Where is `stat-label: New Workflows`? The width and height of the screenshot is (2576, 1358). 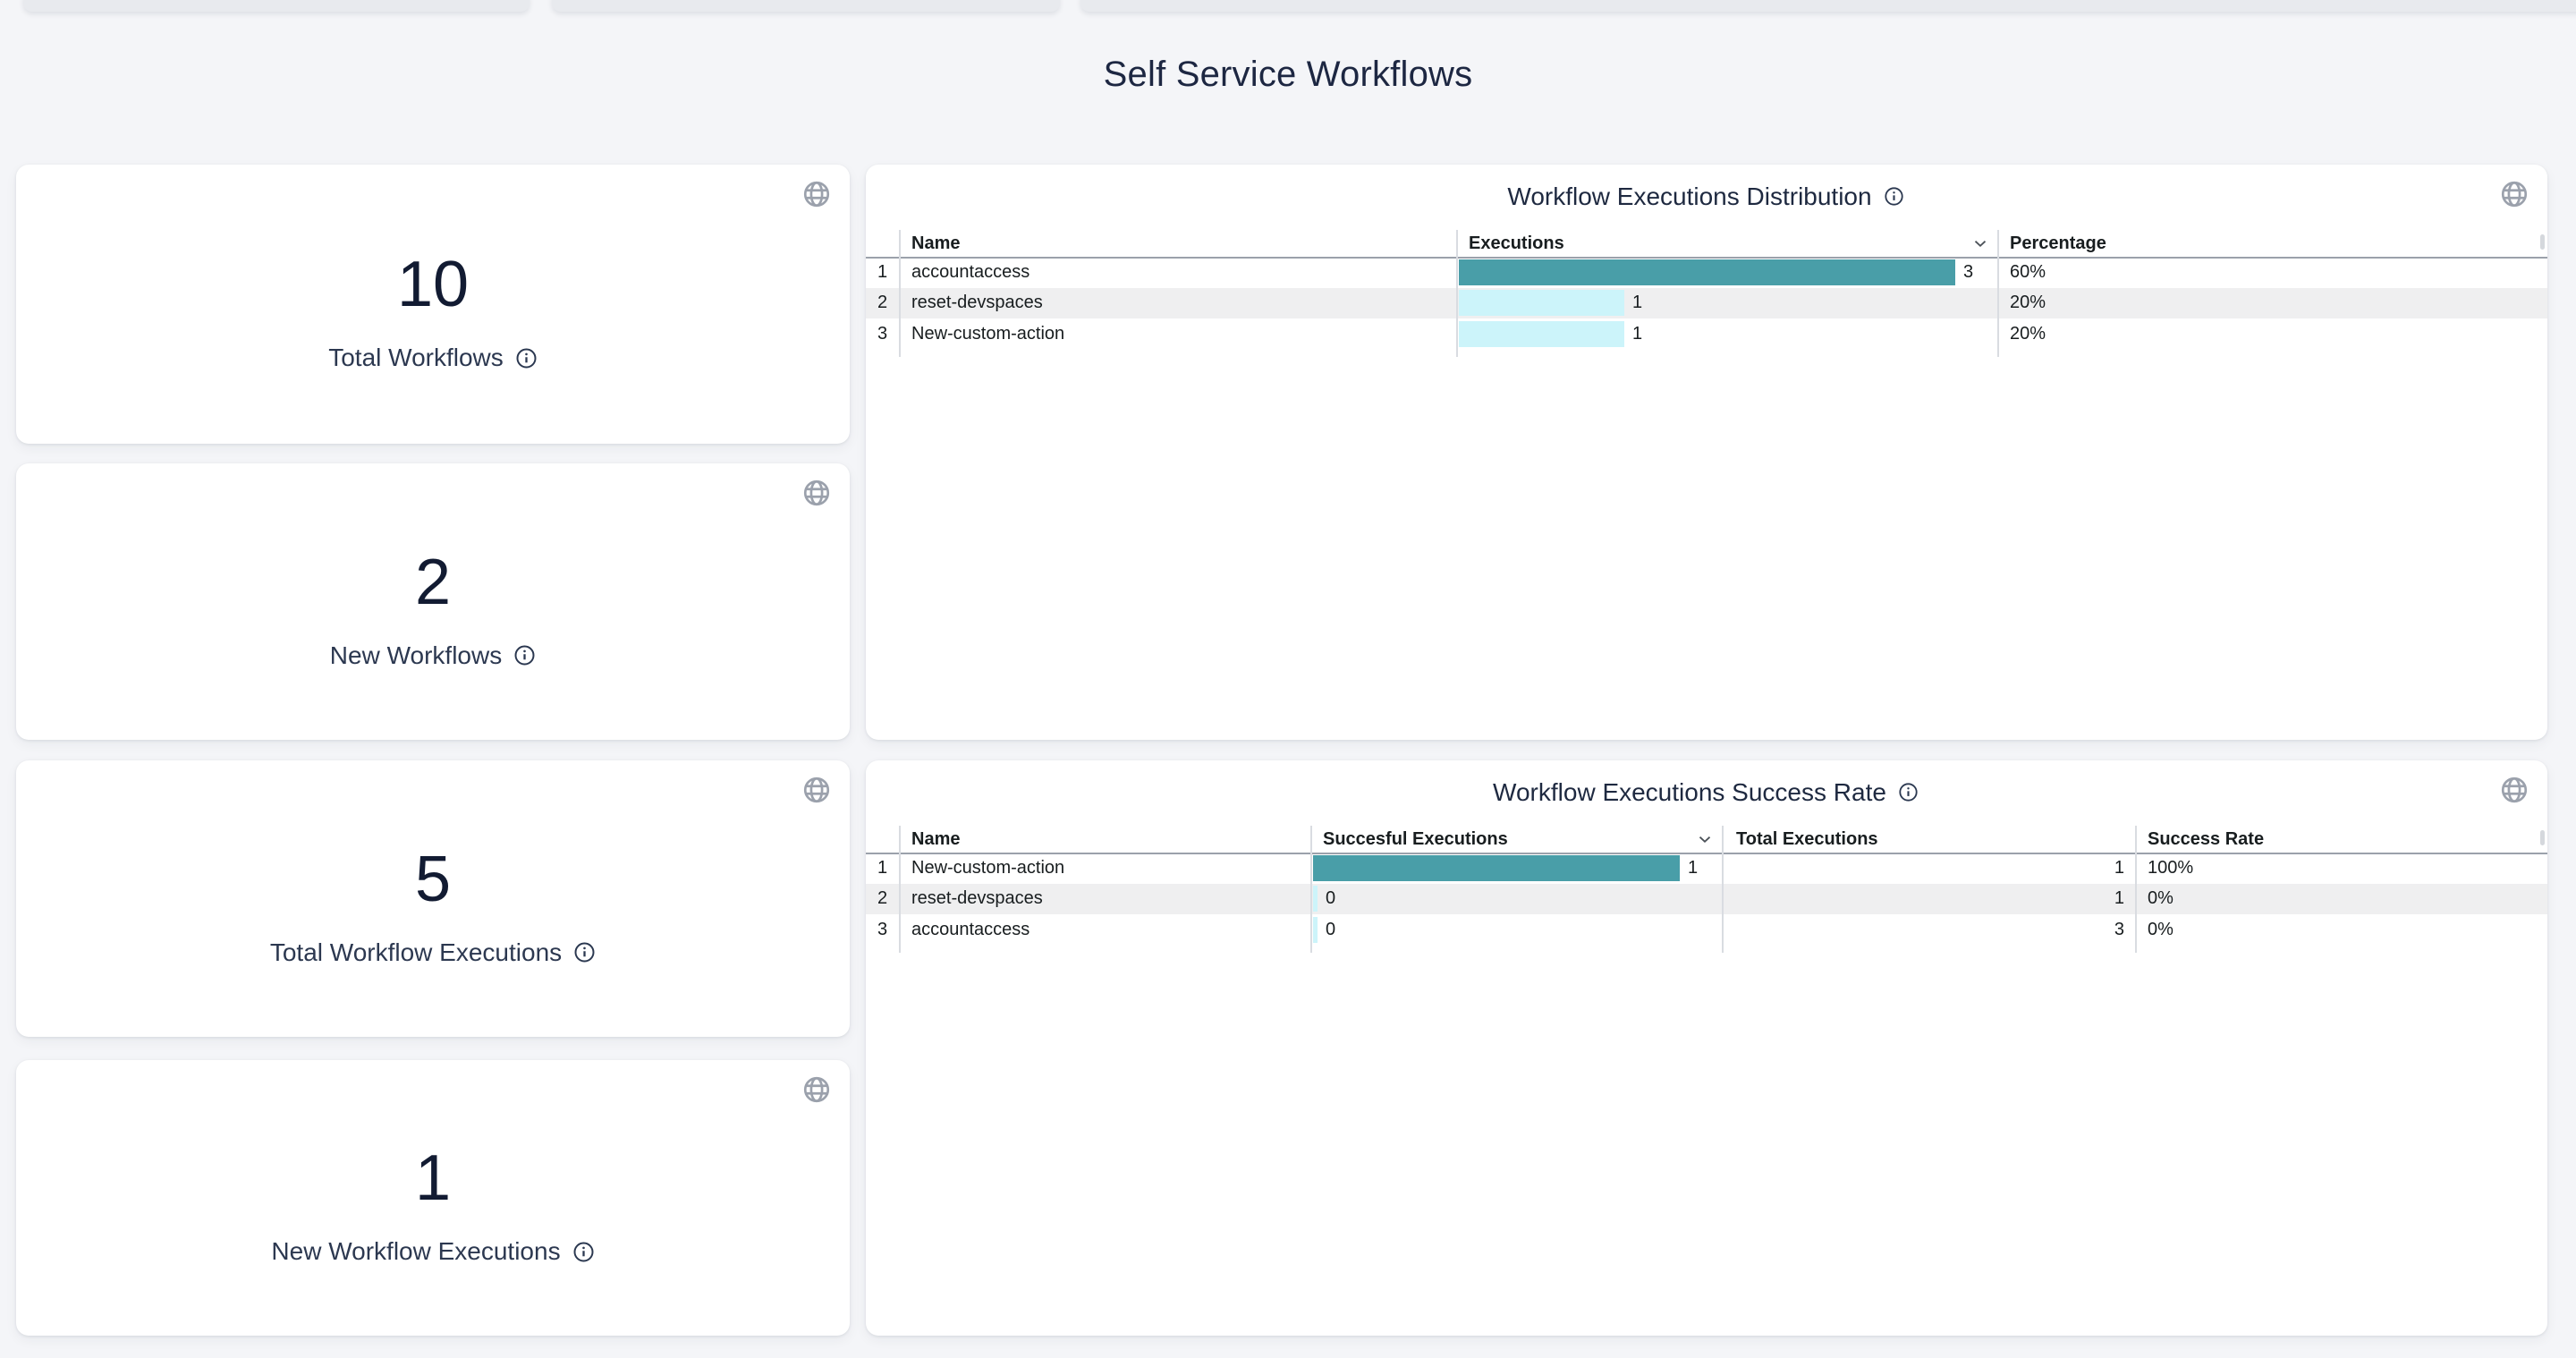 stat-label: New Workflows is located at coordinates (416, 655).